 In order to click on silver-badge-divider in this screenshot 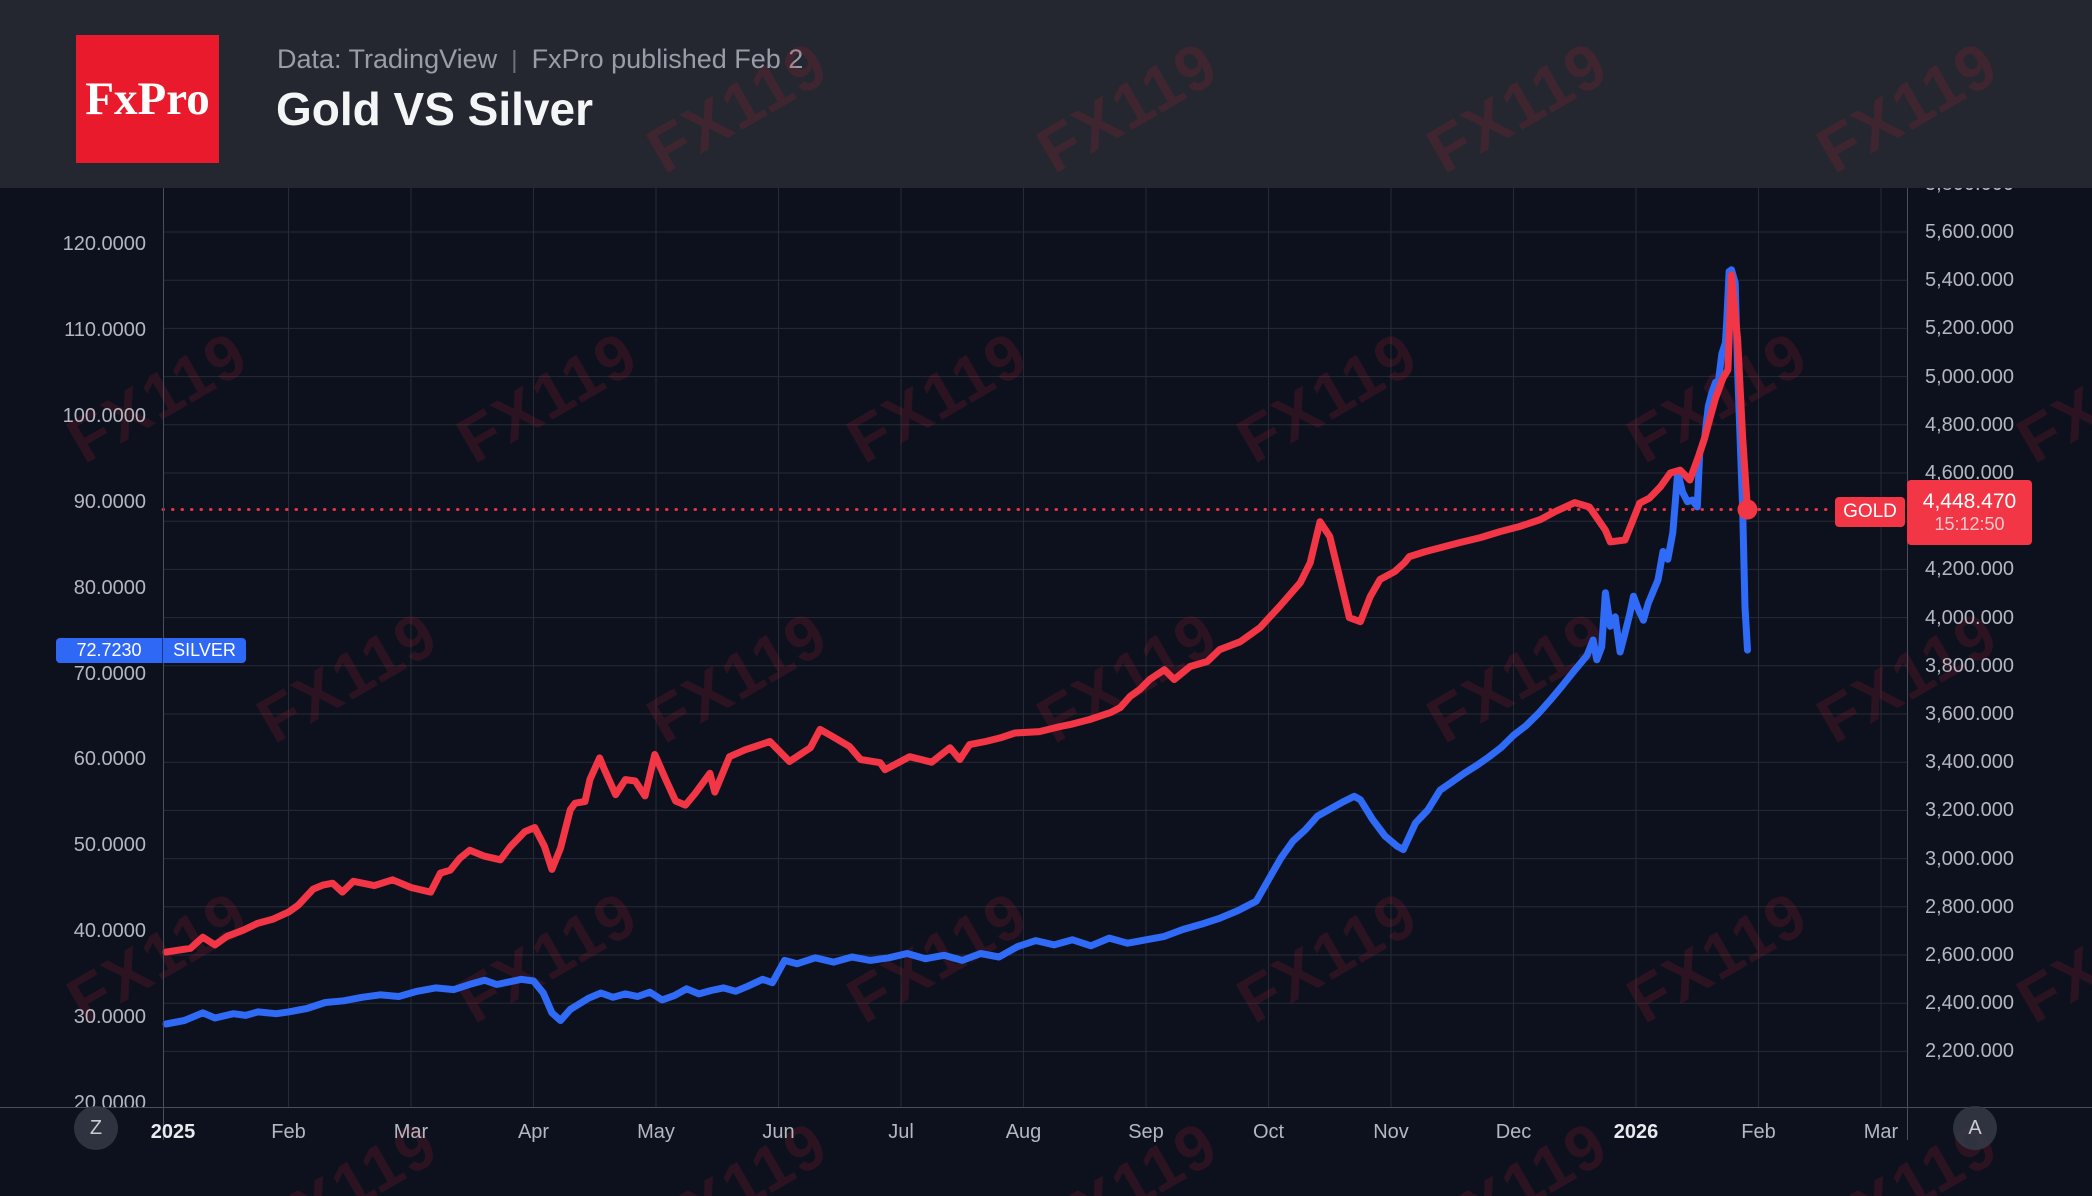, I will do `click(162, 650)`.